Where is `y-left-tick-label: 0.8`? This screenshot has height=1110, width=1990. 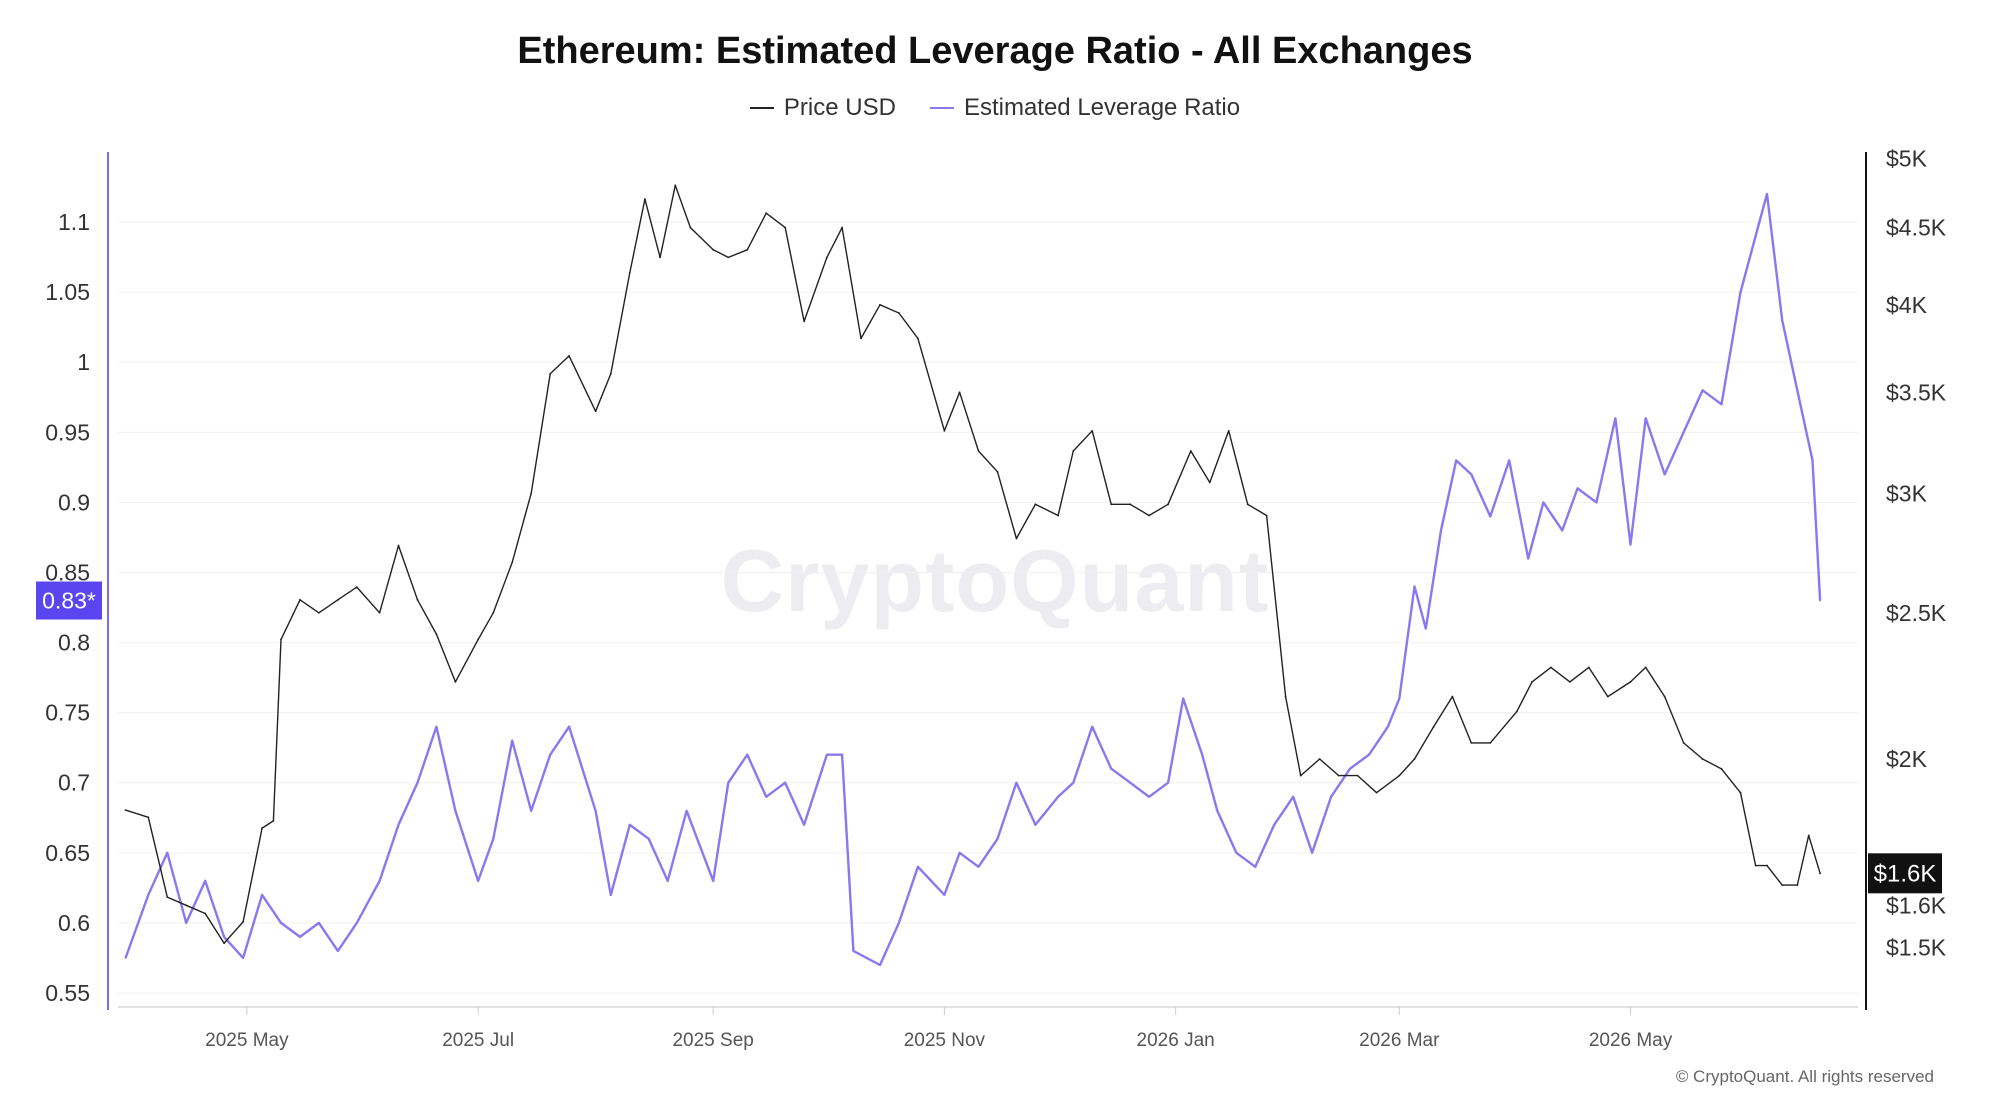 y-left-tick-label: 0.8 is located at coordinates (74, 643).